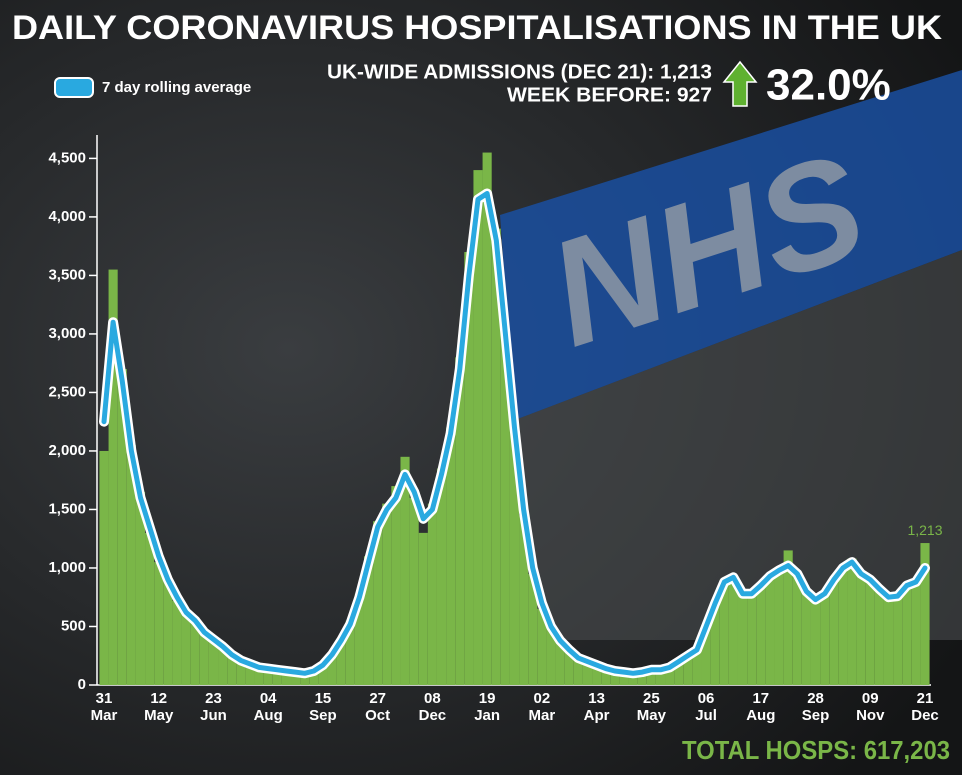 The image size is (962, 775). What do you see at coordinates (542, 707) in the screenshot?
I see `x-tick-label: 02 Mar` at bounding box center [542, 707].